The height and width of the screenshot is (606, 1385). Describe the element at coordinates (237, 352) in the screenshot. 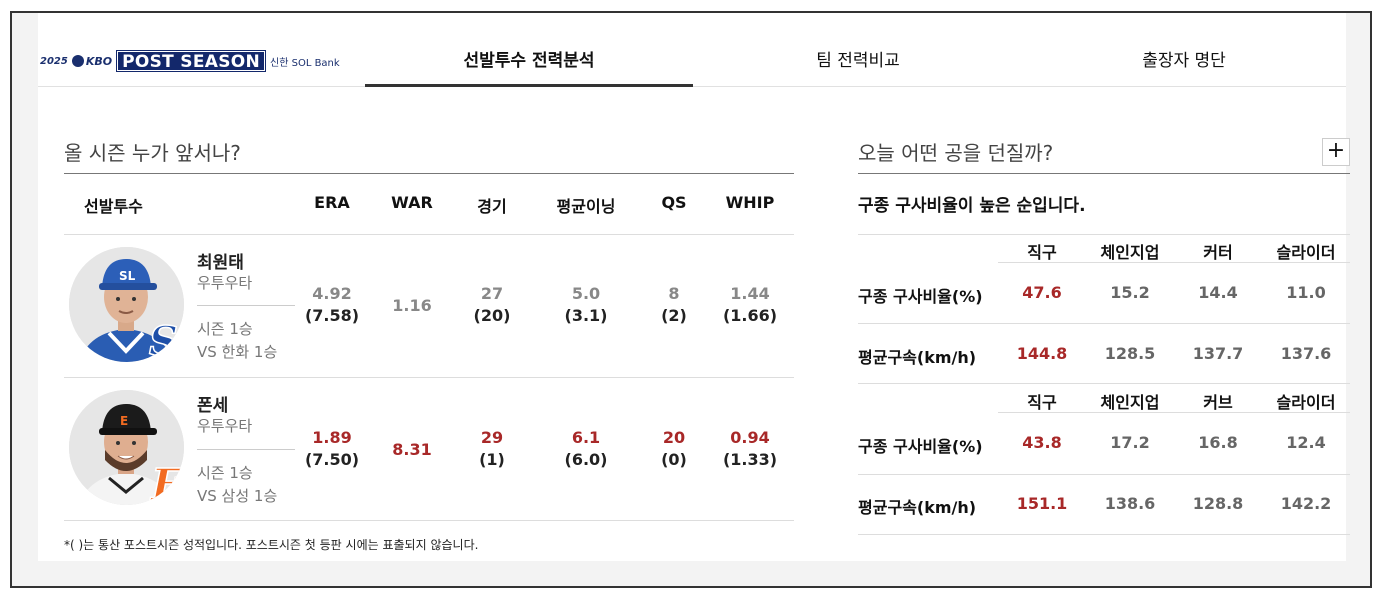

I see `player-record-vs: VS 한화 1승` at that location.